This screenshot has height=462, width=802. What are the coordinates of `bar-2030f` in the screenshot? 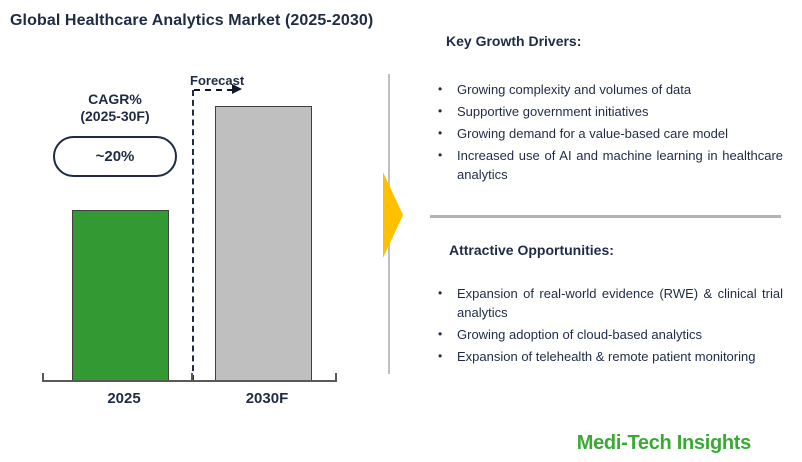 It's located at (263, 243).